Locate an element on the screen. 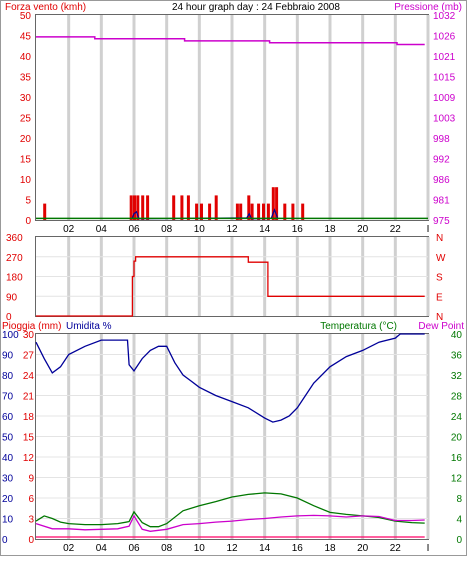 The image size is (467, 561). wind-speed-tick-label: 50 is located at coordinates (26, 16).